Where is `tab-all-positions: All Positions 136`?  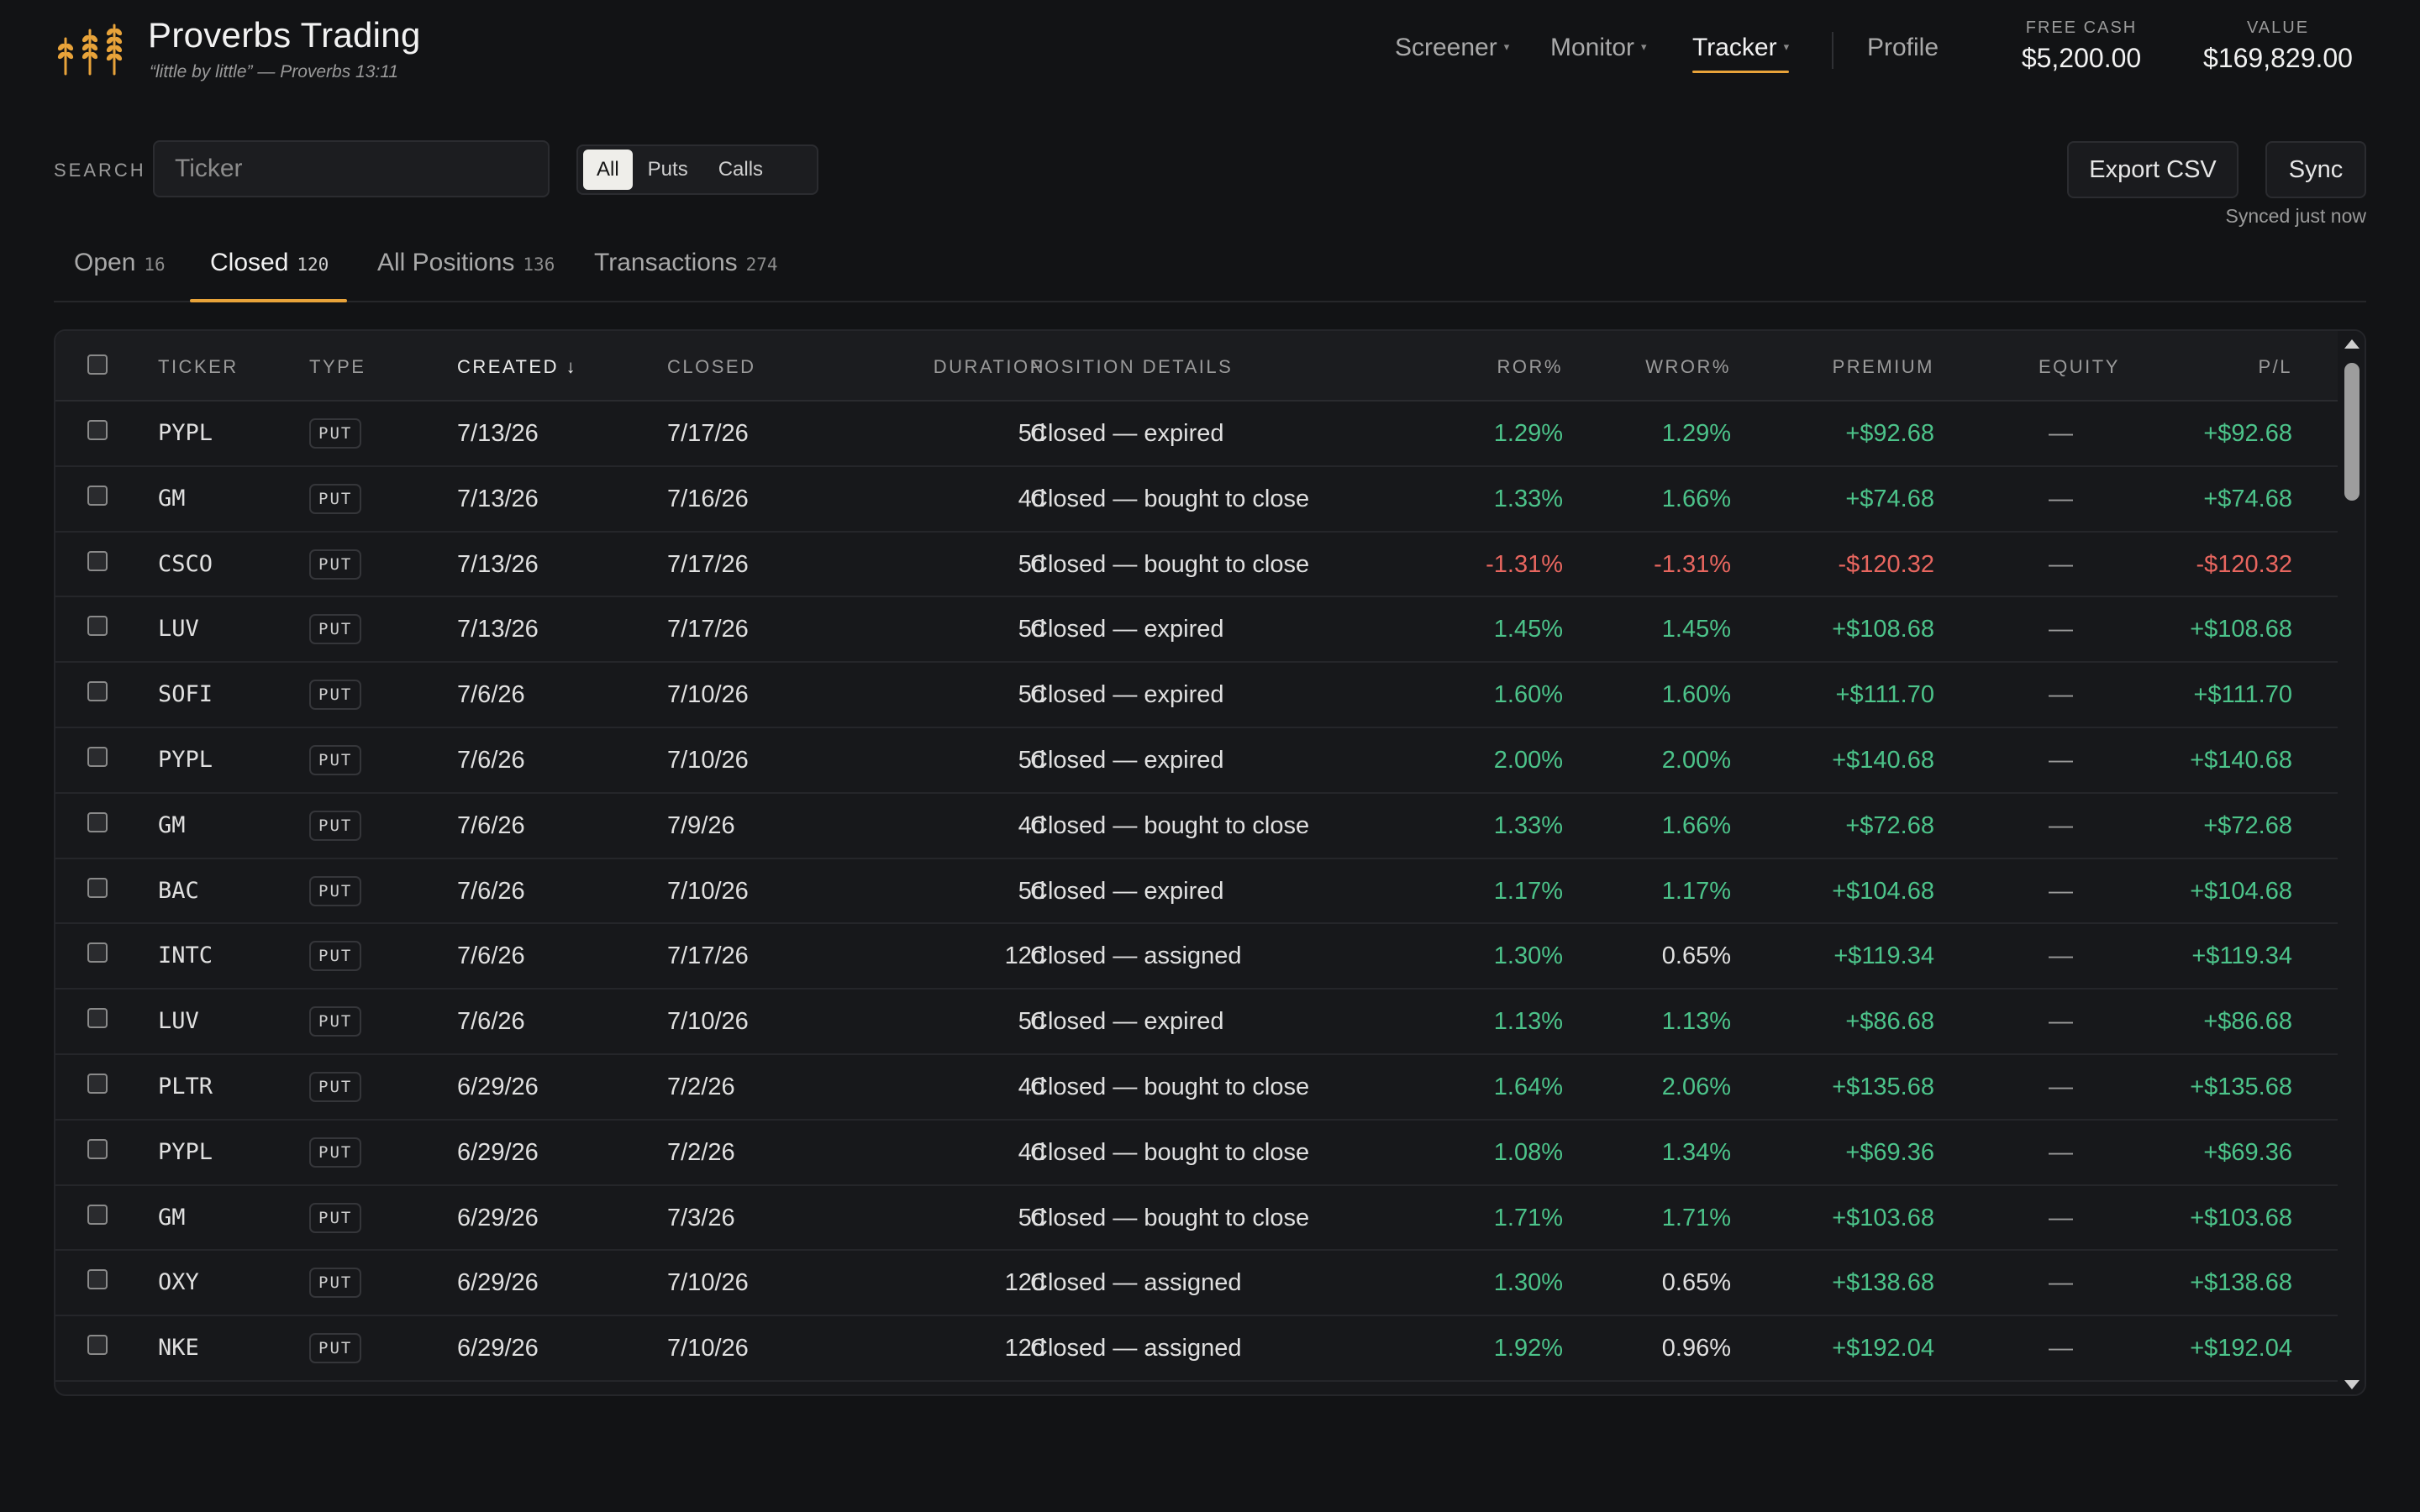
tab-all-positions: All Positions 136 is located at coordinates (466, 275).